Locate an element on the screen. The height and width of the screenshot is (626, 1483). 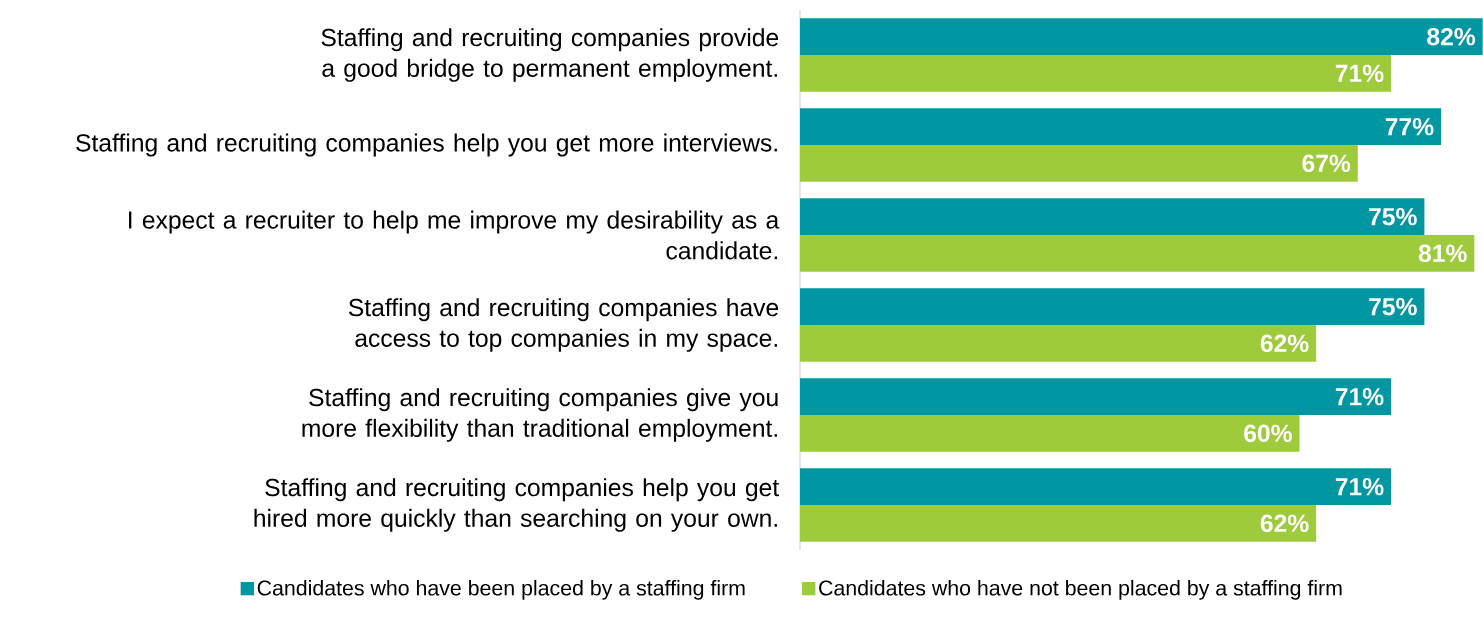
y-tick-label: Staffing and recruiting companies provide a good bridge to permanent employment. is located at coordinates (550, 55).